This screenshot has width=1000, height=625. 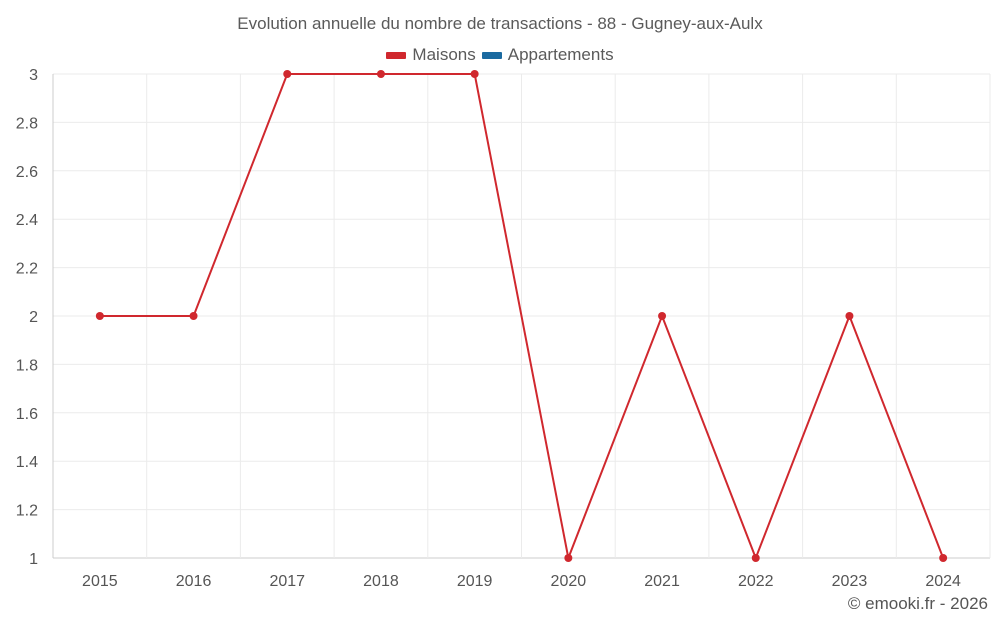 What do you see at coordinates (756, 581) in the screenshot?
I see `x-tick-label: 2022` at bounding box center [756, 581].